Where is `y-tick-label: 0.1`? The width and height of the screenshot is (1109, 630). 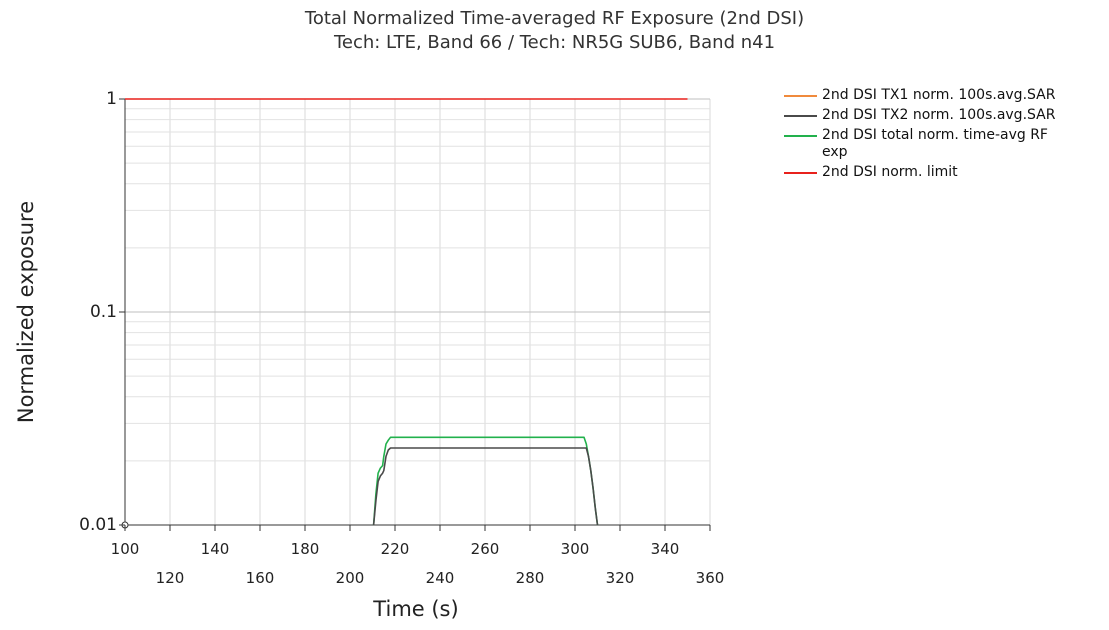 y-tick-label: 0.1 is located at coordinates (103, 312).